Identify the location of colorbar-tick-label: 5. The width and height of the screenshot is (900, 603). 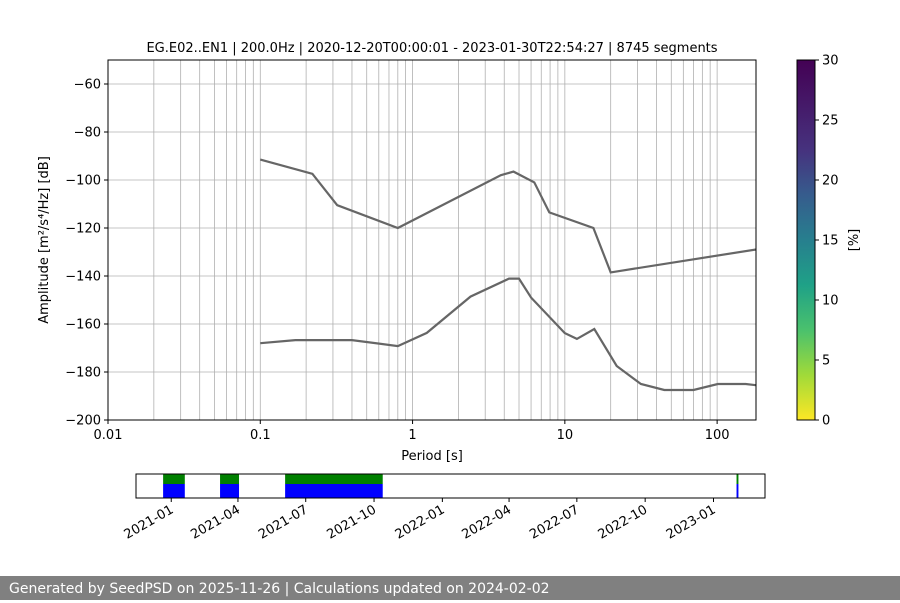
(826, 361).